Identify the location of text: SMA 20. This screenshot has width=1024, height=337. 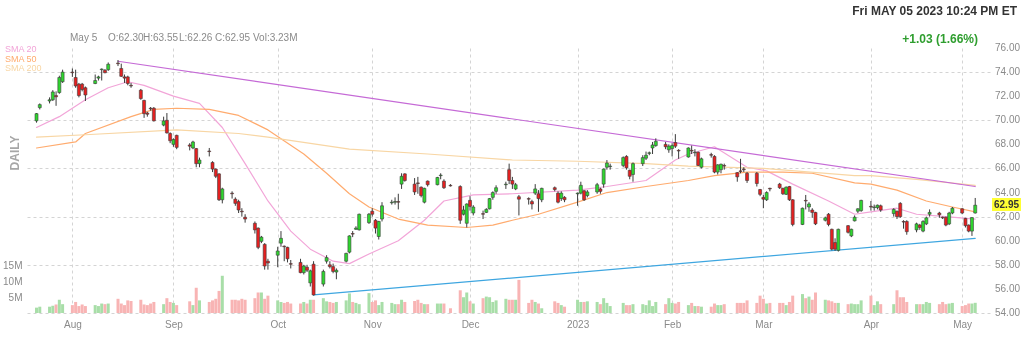
(21, 49).